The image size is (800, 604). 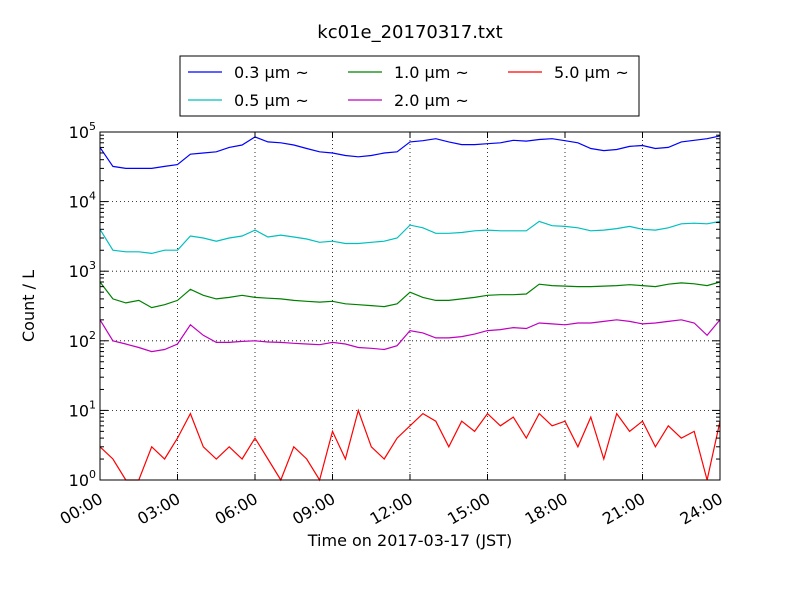 What do you see at coordinates (82, 409) in the screenshot?
I see `y-tick-label: 10¹` at bounding box center [82, 409].